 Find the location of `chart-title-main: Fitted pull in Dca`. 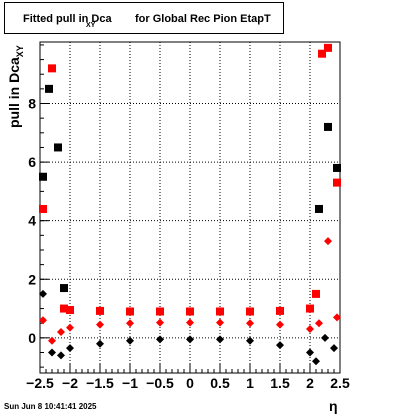

chart-title-main: Fitted pull in Dca is located at coordinates (67, 19).